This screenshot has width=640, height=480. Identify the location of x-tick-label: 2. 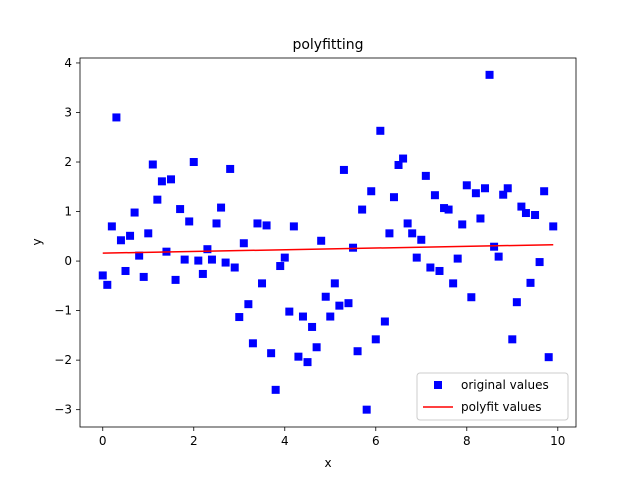
(194, 441).